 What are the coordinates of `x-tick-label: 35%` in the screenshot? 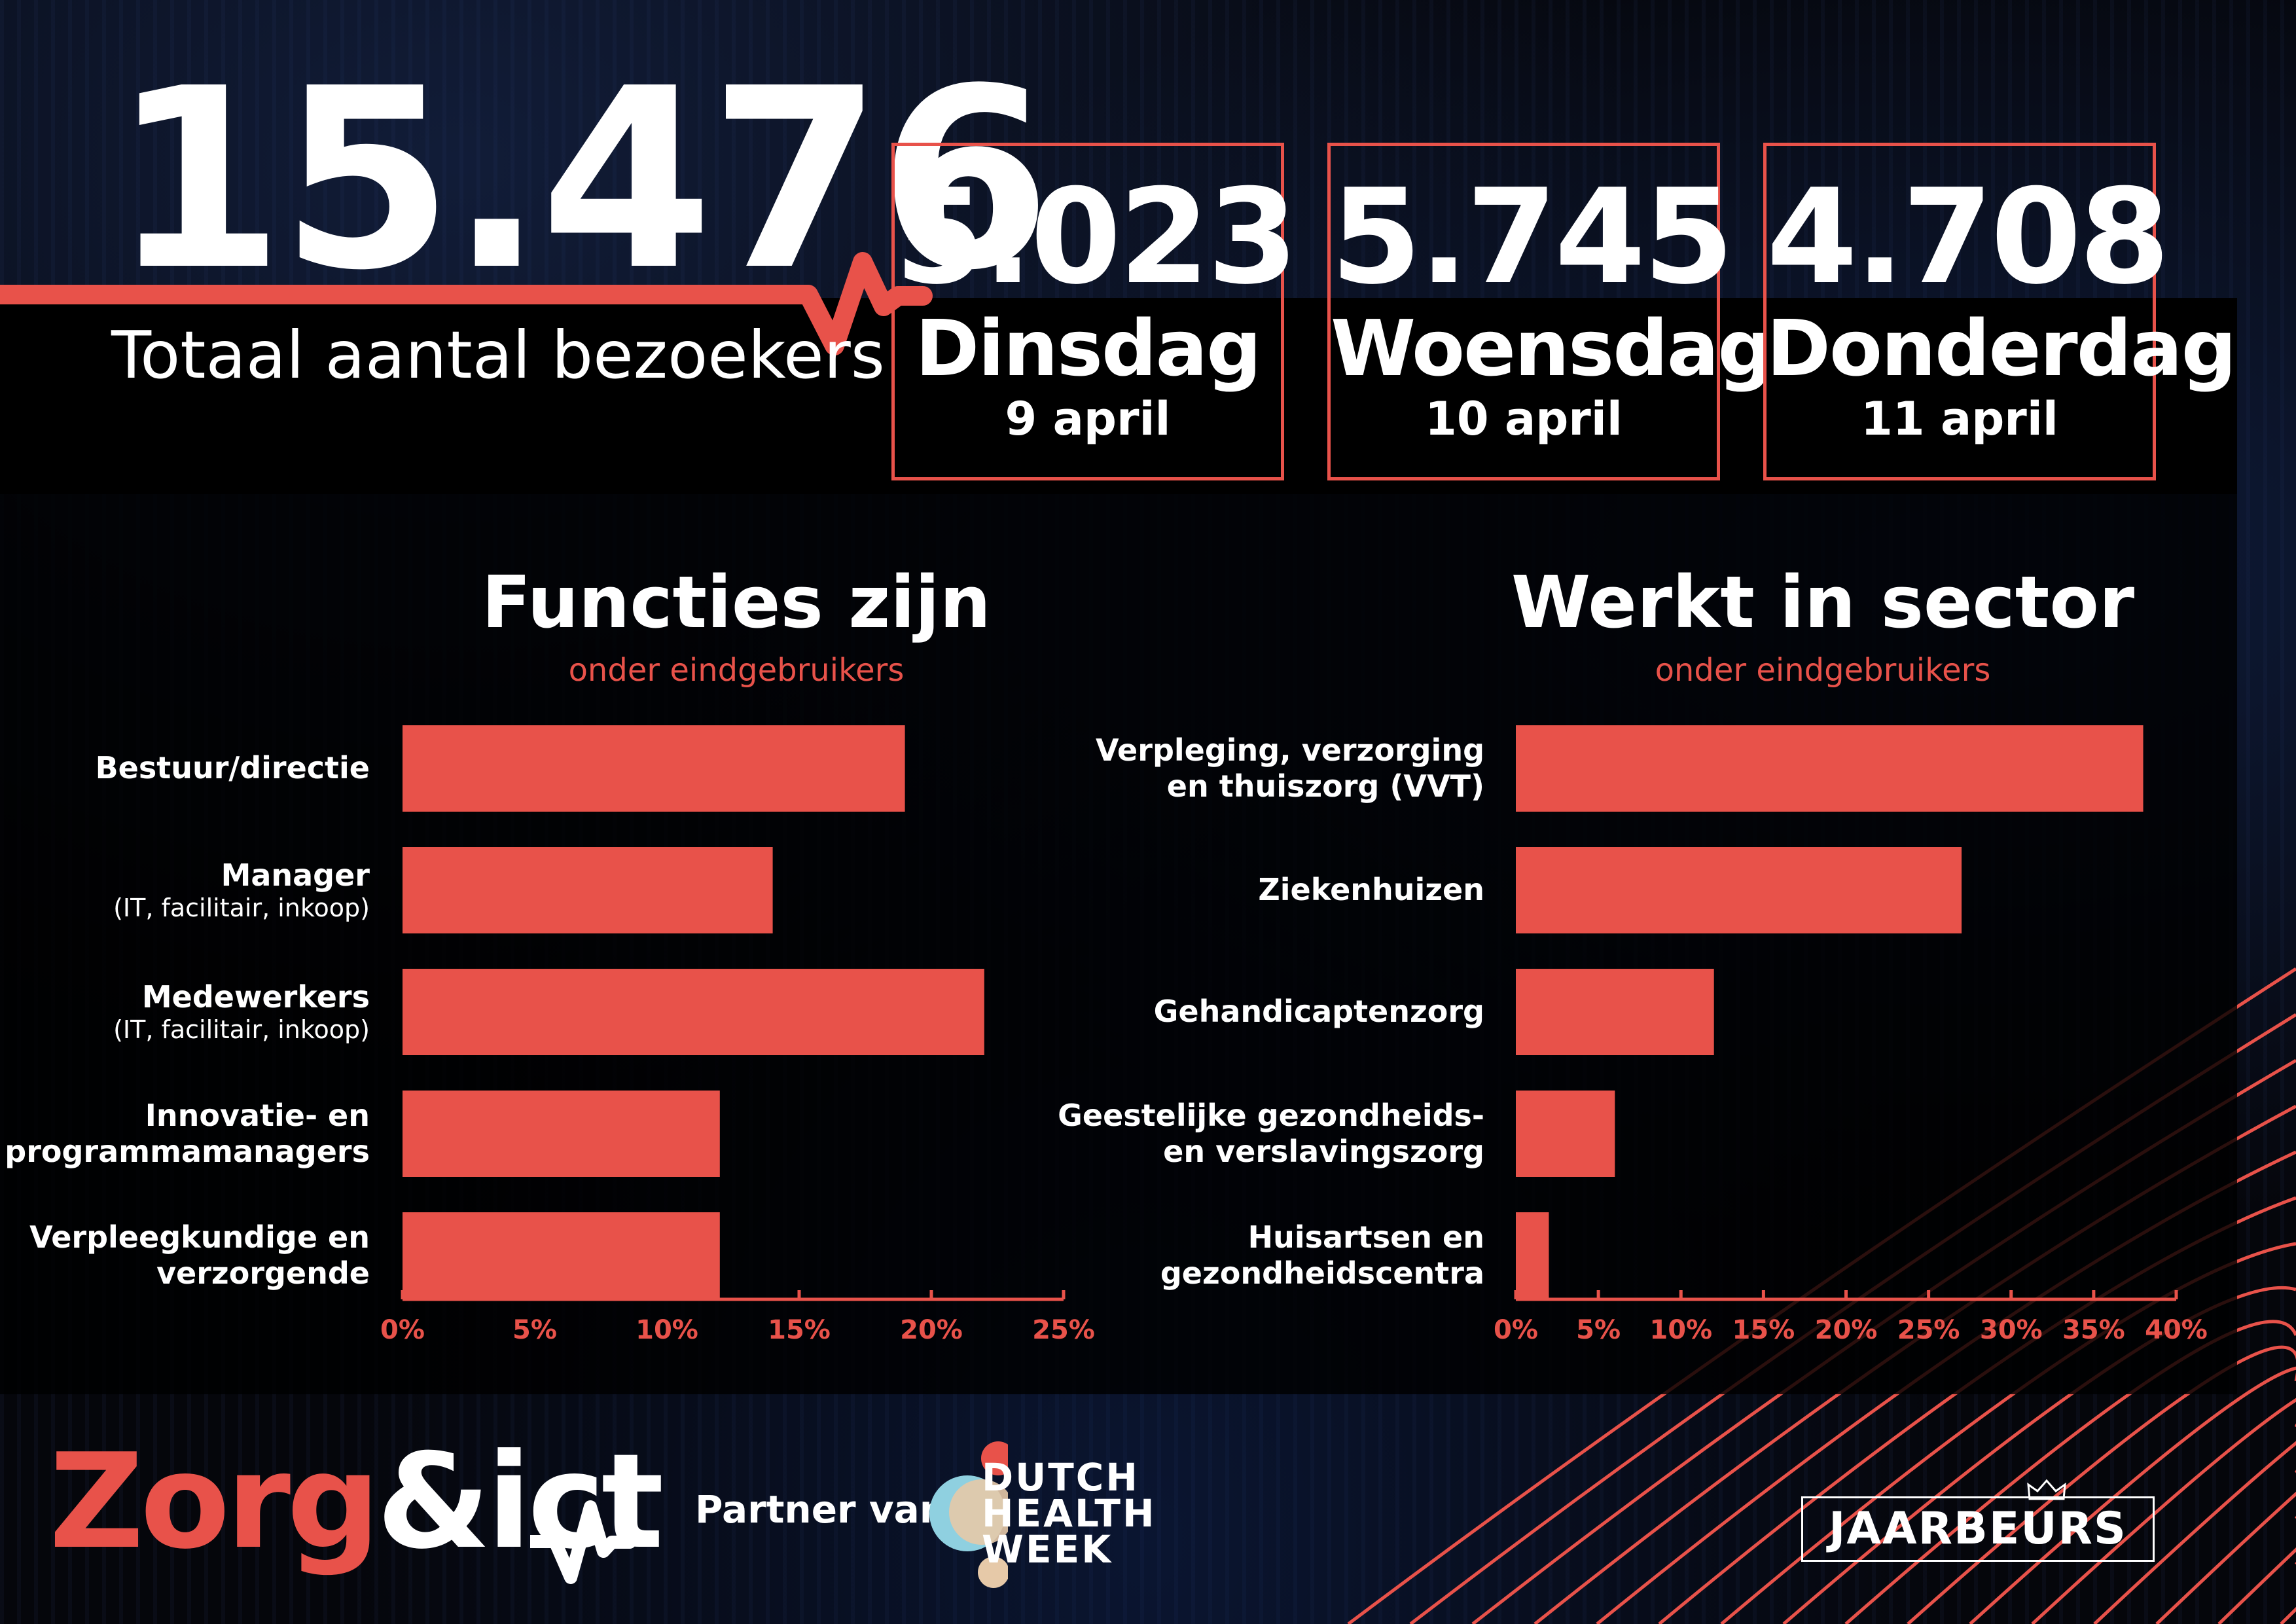 It's located at (2093, 1330).